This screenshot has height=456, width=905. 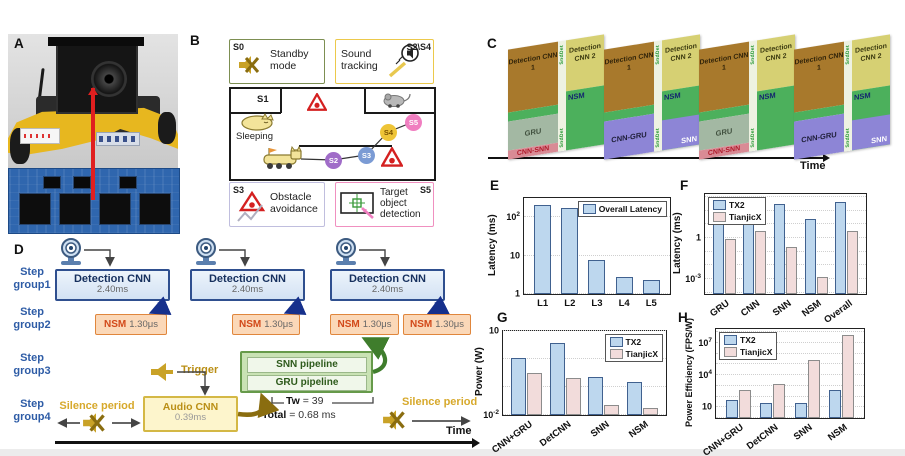 What do you see at coordinates (853, 262) in the screenshot?
I see `bar-TianjicX-Overall` at bounding box center [853, 262].